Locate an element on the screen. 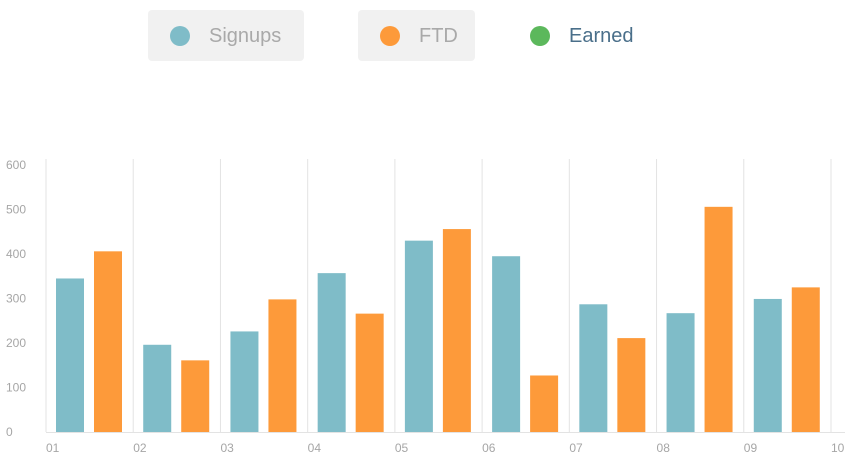 This screenshot has width=856, height=466. legend-label-ftd: FTD is located at coordinates (438, 35).